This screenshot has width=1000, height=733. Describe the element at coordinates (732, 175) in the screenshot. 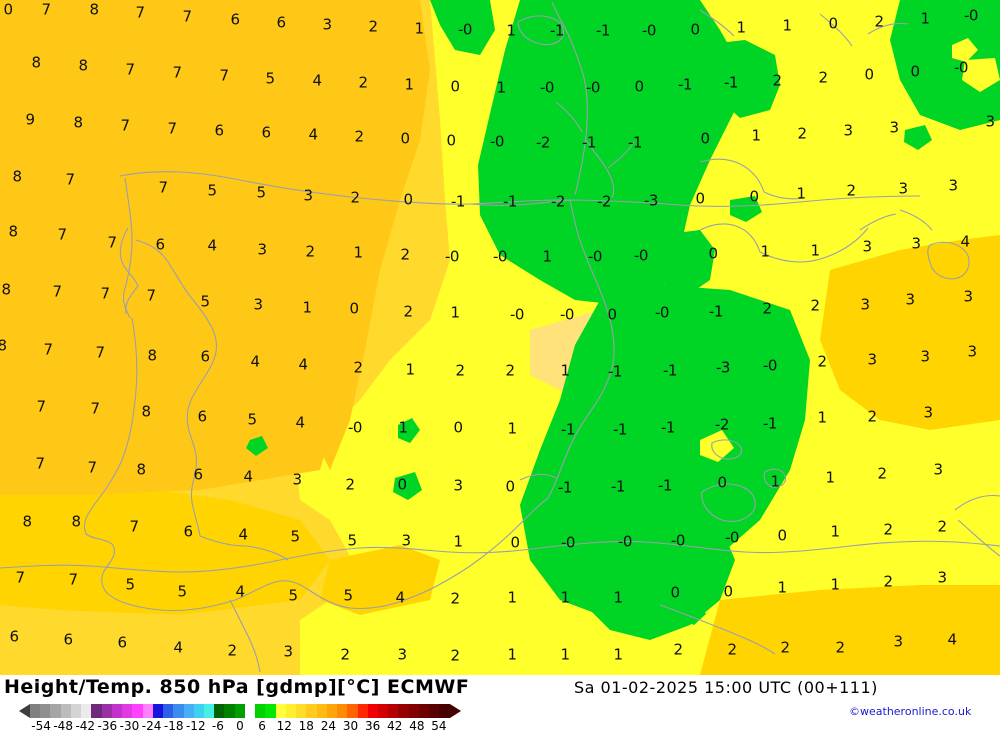

I see `border-inland-fr4` at that location.